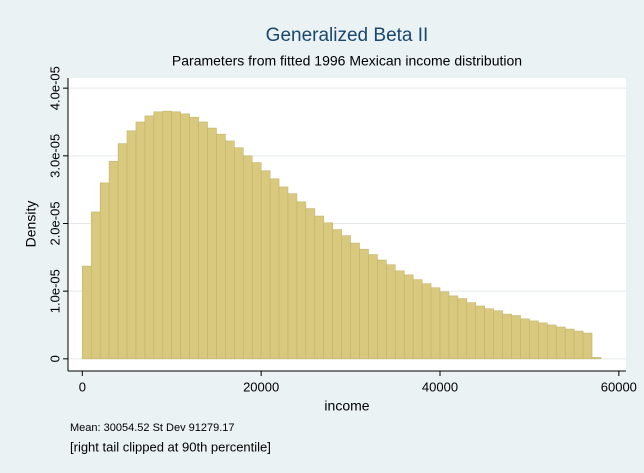 The height and width of the screenshot is (473, 644). Describe the element at coordinates (82, 386) in the screenshot. I see `x-tick-label: 0` at that location.